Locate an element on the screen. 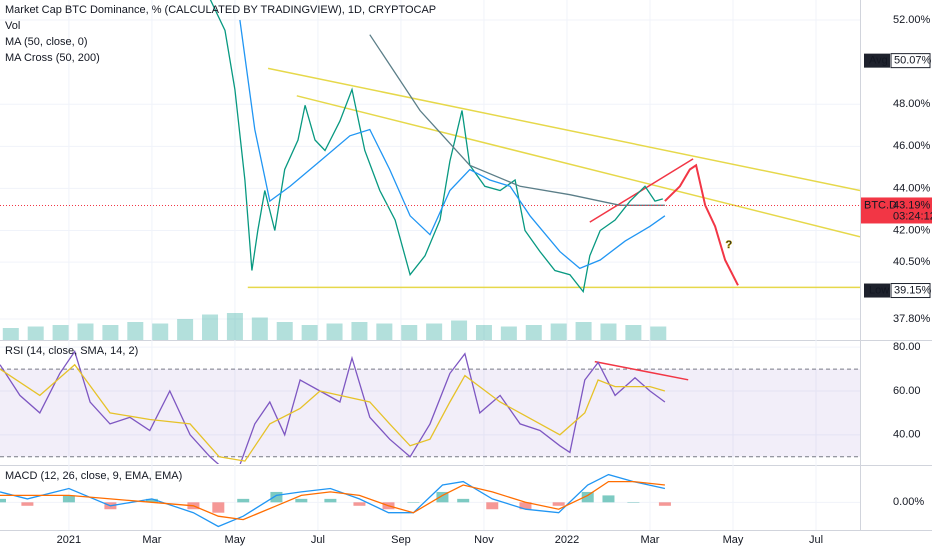 This screenshot has height=550, width=932. trendline is located at coordinates (641, 370).